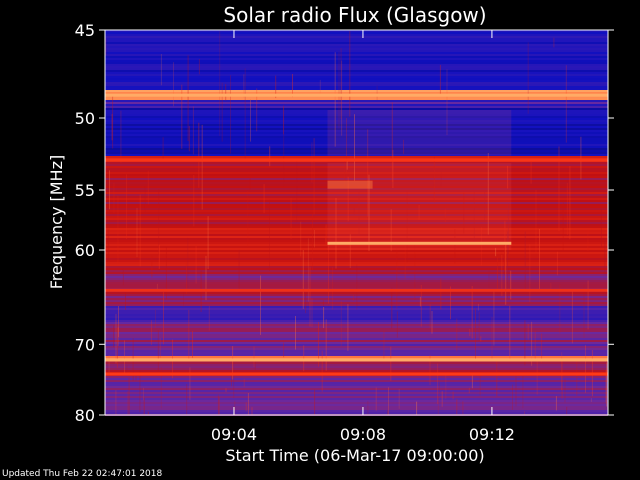 The image size is (640, 480). Describe the element at coordinates (85, 250) in the screenshot. I see `y-tick-label: 60` at that location.